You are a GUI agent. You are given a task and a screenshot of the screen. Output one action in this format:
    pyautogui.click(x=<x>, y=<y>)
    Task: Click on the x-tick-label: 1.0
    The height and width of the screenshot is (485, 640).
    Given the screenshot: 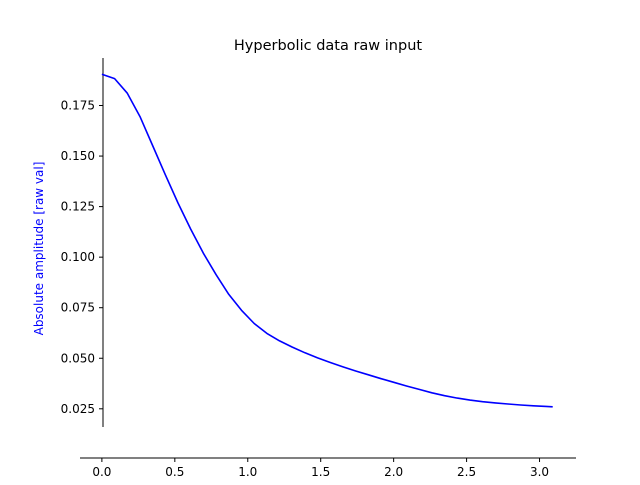 What is the action you would take?
    pyautogui.click(x=247, y=472)
    